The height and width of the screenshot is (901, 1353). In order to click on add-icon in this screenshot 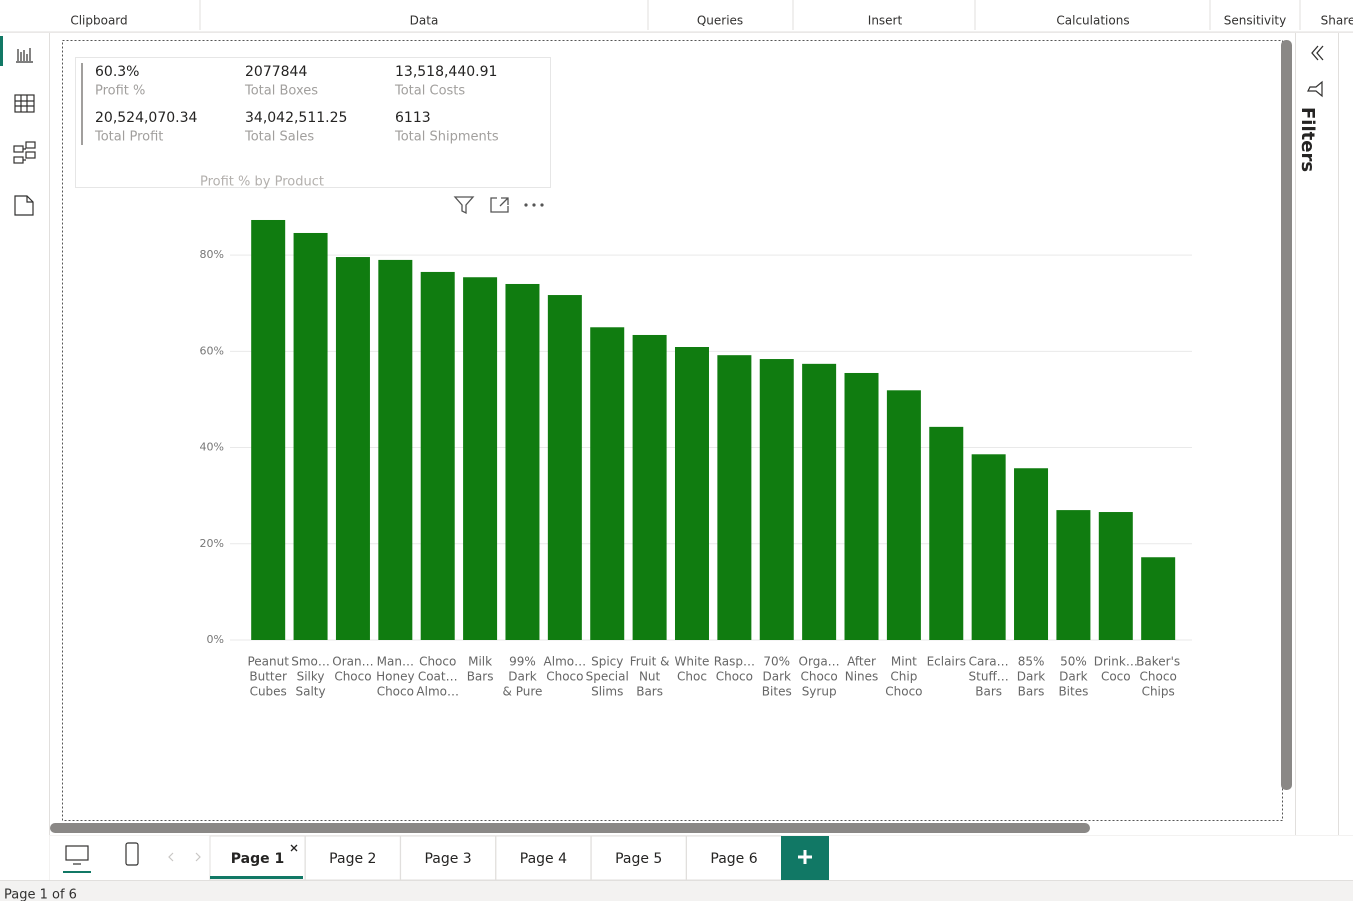, I will do `click(805, 857)`.